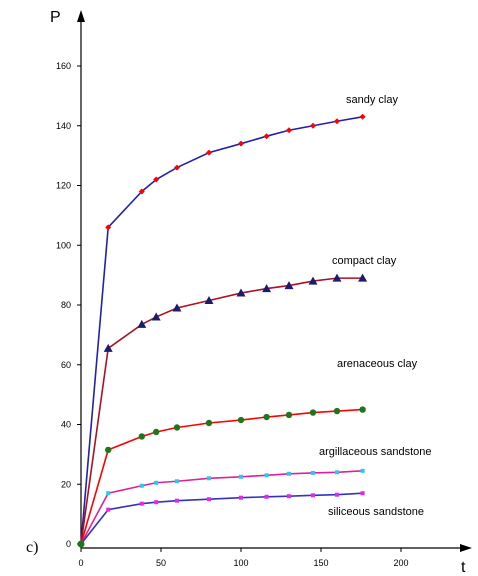 The height and width of the screenshot is (576, 478). What do you see at coordinates (63, 186) in the screenshot?
I see `y-tick-label: 120` at bounding box center [63, 186].